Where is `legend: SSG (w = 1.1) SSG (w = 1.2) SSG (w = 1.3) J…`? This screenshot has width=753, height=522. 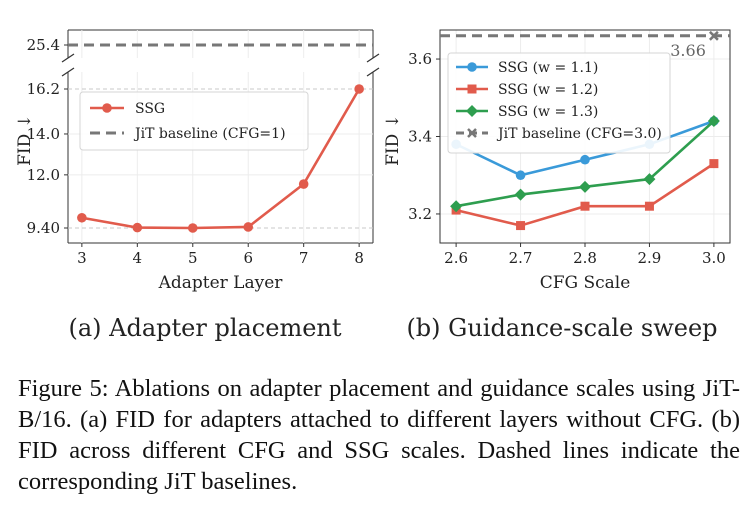 legend: SSG (w = 1.1) SSG (w = 1.2) SSG (w = 1.3) J… is located at coordinates (559, 103).